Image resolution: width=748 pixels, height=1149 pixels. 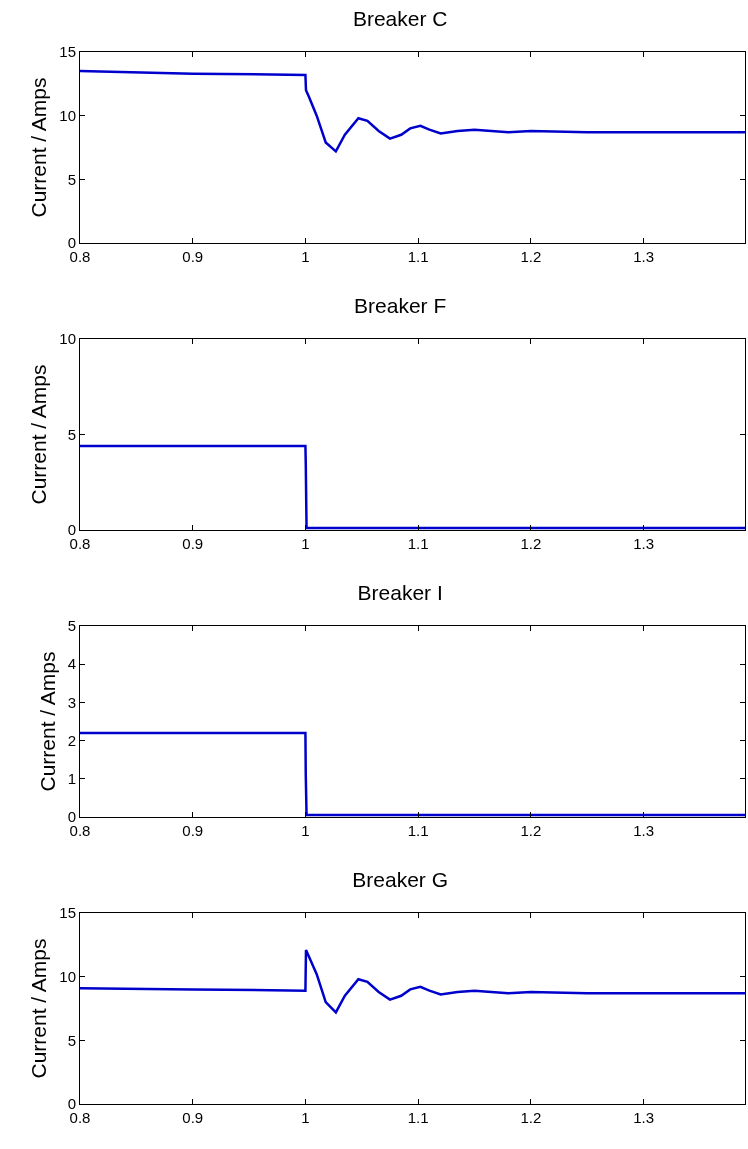 I want to click on y-tick-label: 1, so click(x=71, y=779).